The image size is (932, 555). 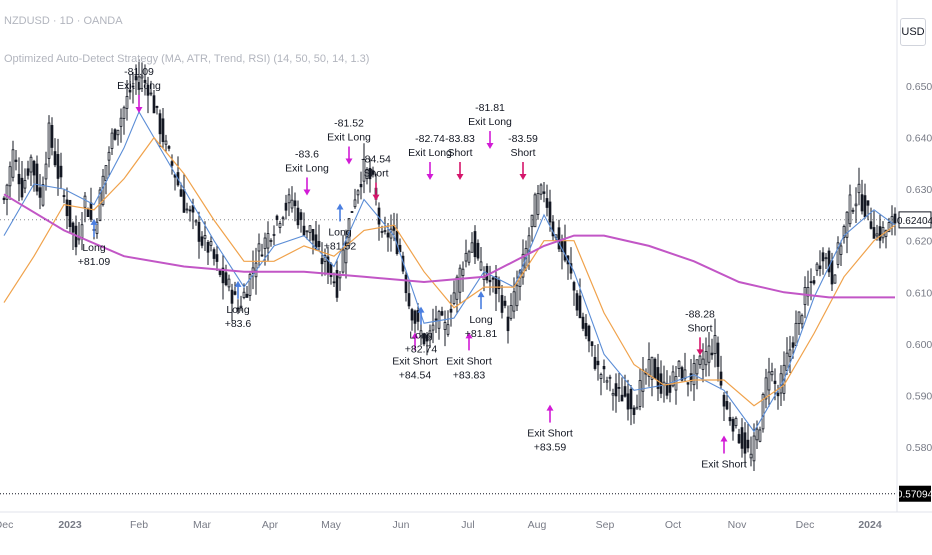 I want to click on x-tick-label: Sep, so click(x=605, y=525).